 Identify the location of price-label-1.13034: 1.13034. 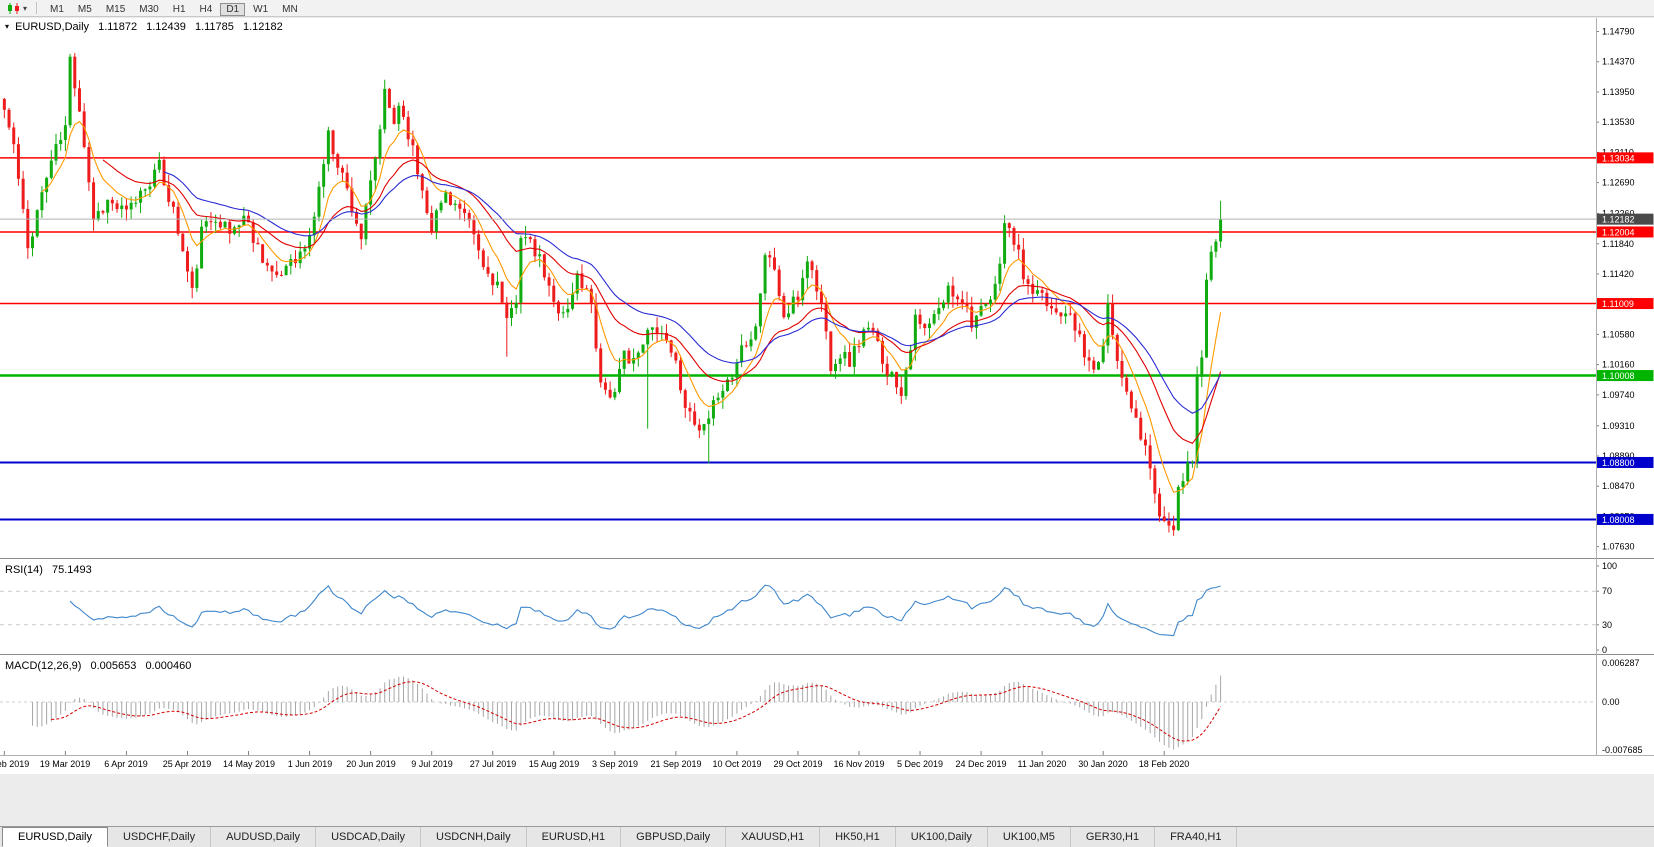
(1625, 158).